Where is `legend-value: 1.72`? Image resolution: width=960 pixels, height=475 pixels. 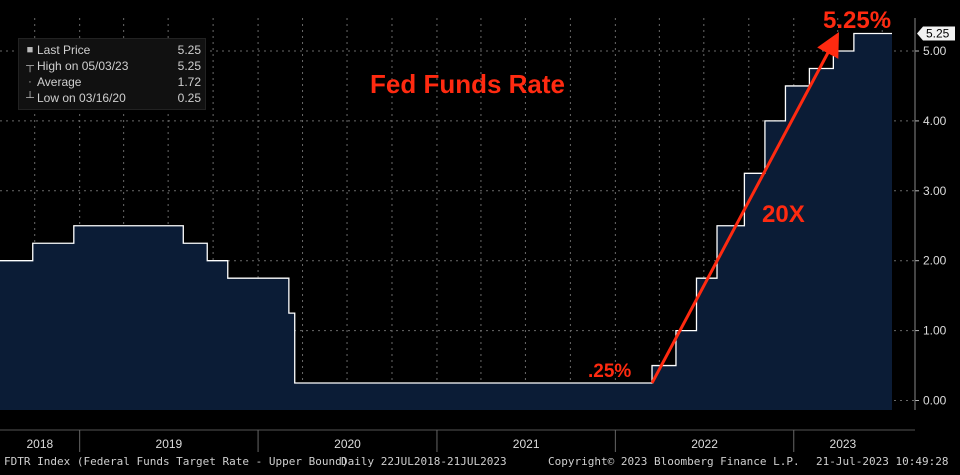
legend-value: 1.72 is located at coordinates (189, 82).